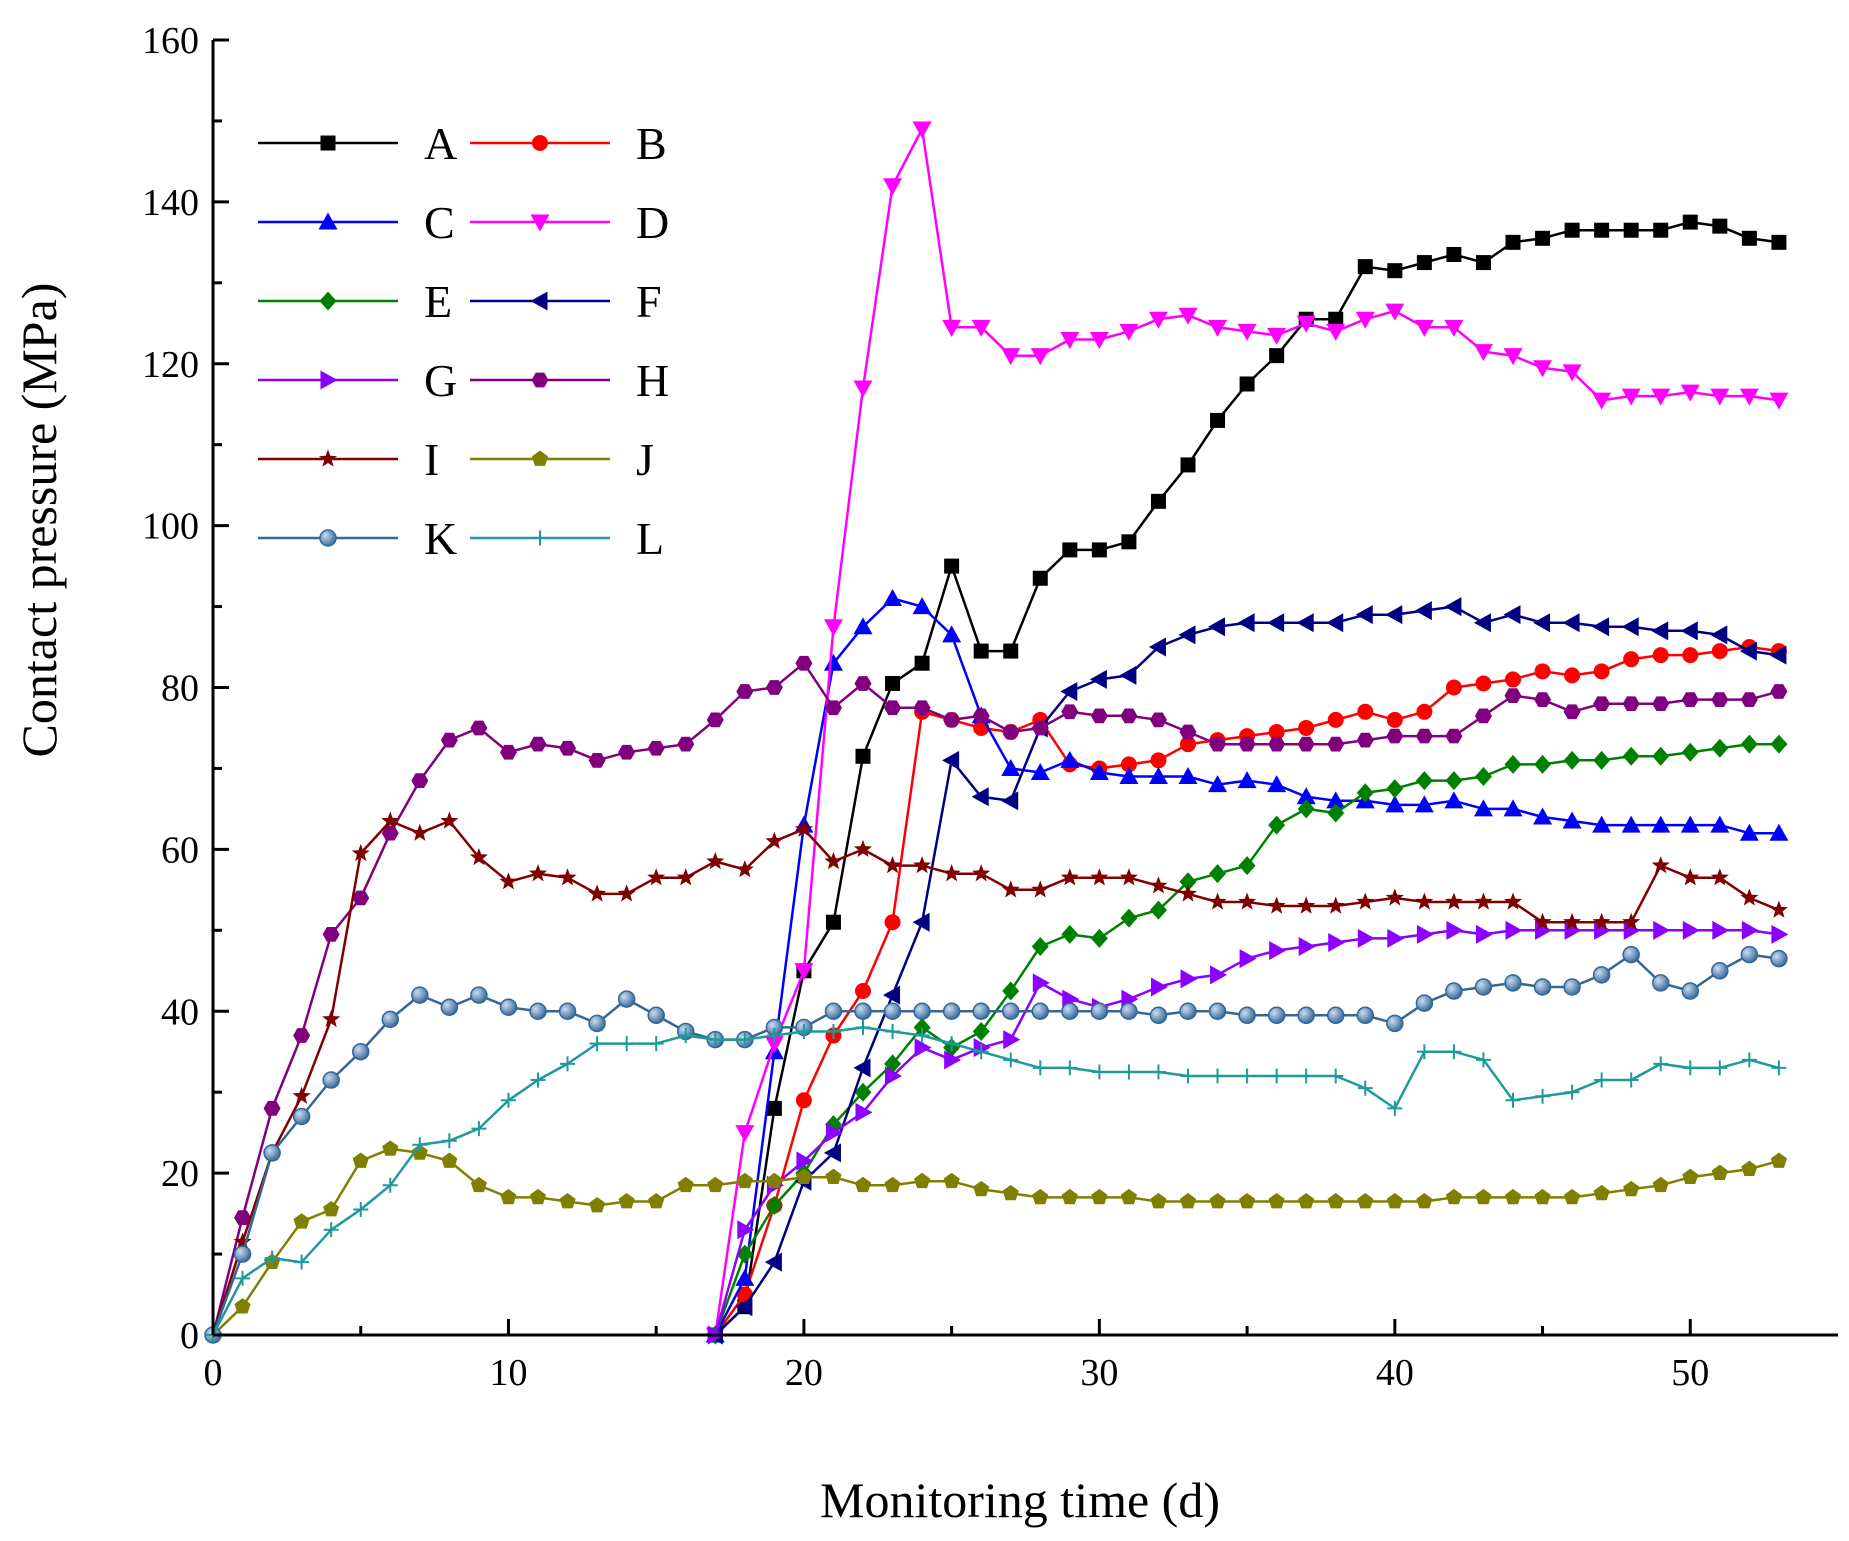 The width and height of the screenshot is (1849, 1541). I want to click on legend-label-a: A, so click(440, 143).